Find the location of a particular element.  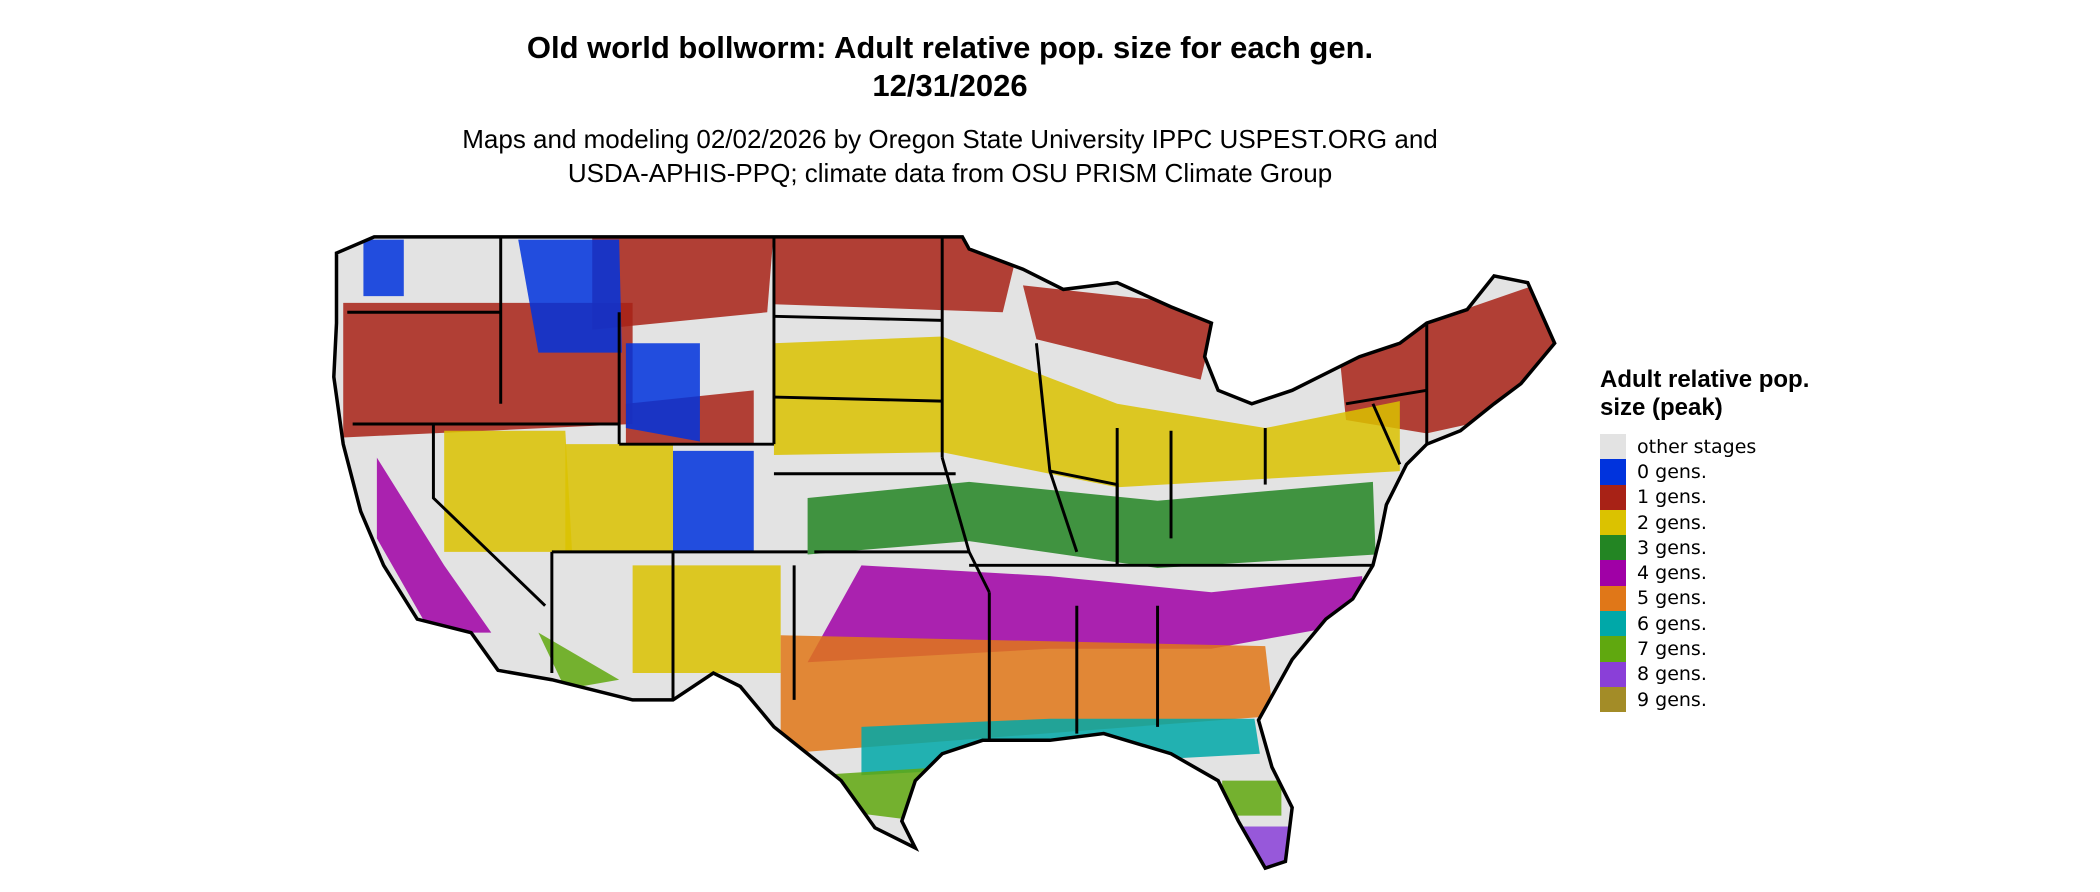

legend-item: 1 gens. is located at coordinates (1710, 497).